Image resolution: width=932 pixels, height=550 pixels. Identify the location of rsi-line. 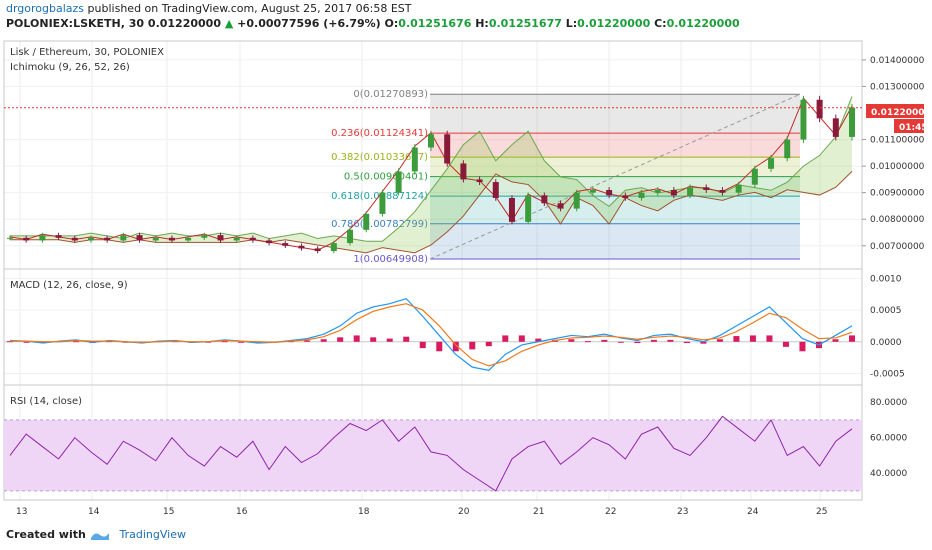
(431, 453).